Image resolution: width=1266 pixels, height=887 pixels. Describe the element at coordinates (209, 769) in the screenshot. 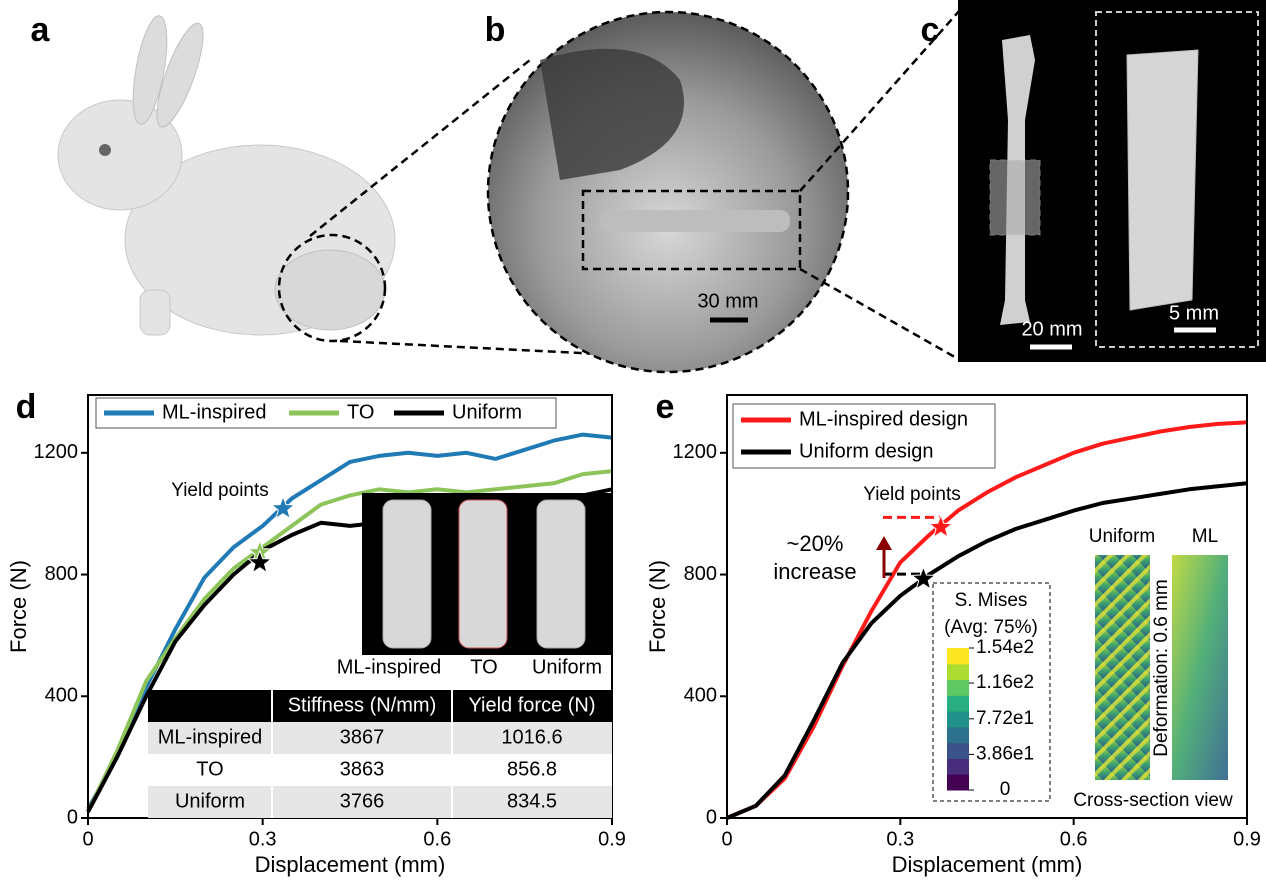

I see `table-cell: TO` at that location.